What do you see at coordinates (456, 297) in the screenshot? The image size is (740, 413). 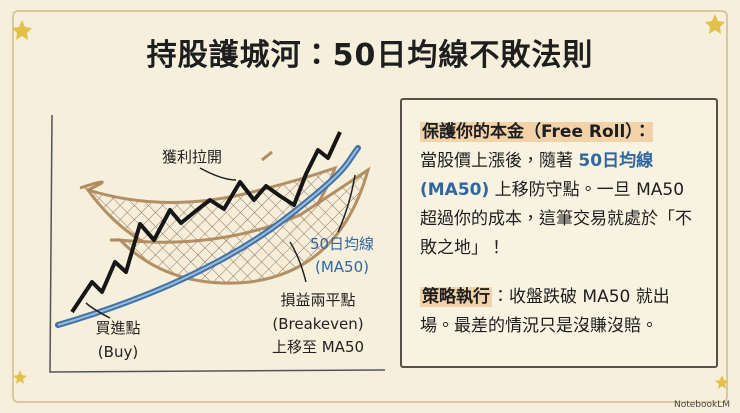 I see `heading: 策略執行` at bounding box center [456, 297].